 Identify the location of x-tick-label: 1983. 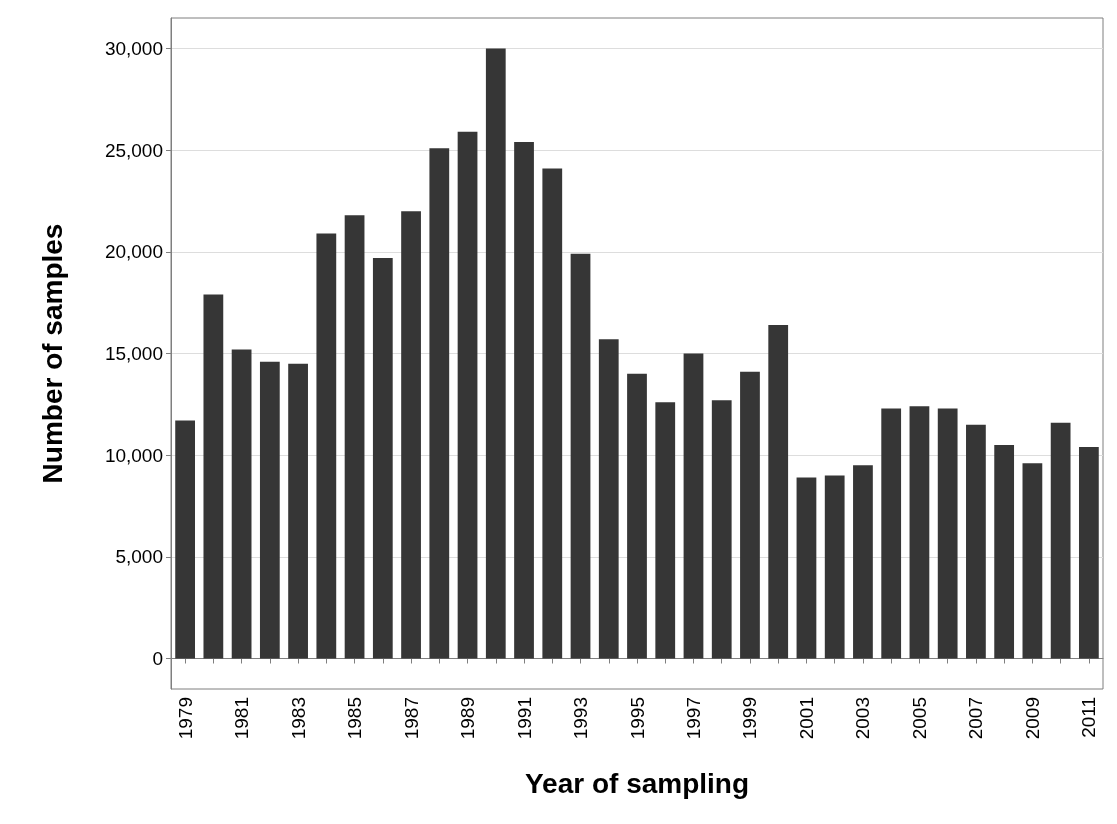
(298, 718).